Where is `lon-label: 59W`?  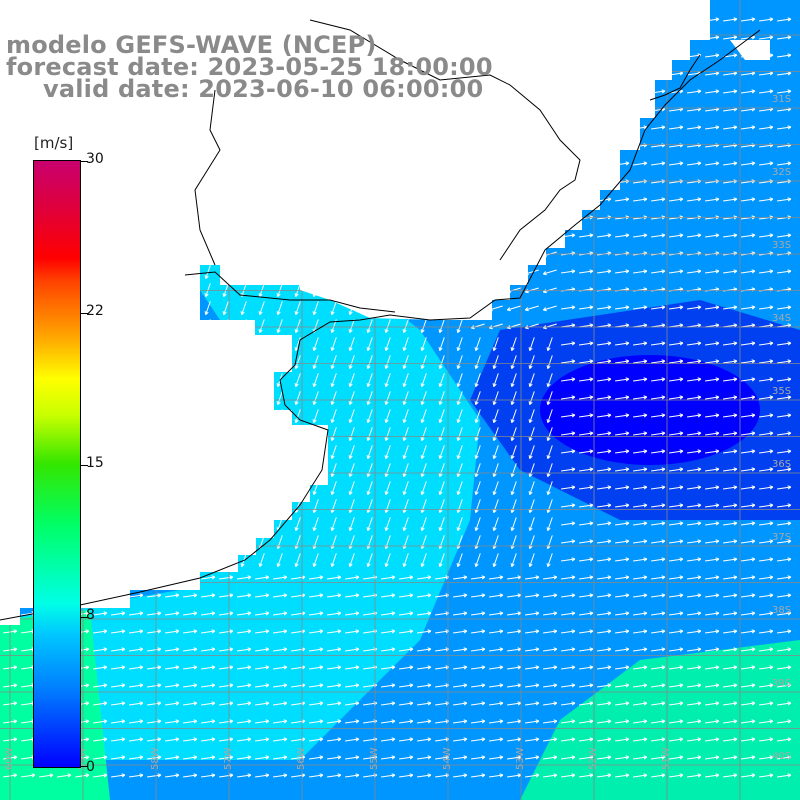
lon-label: 59W is located at coordinates (82, 758).